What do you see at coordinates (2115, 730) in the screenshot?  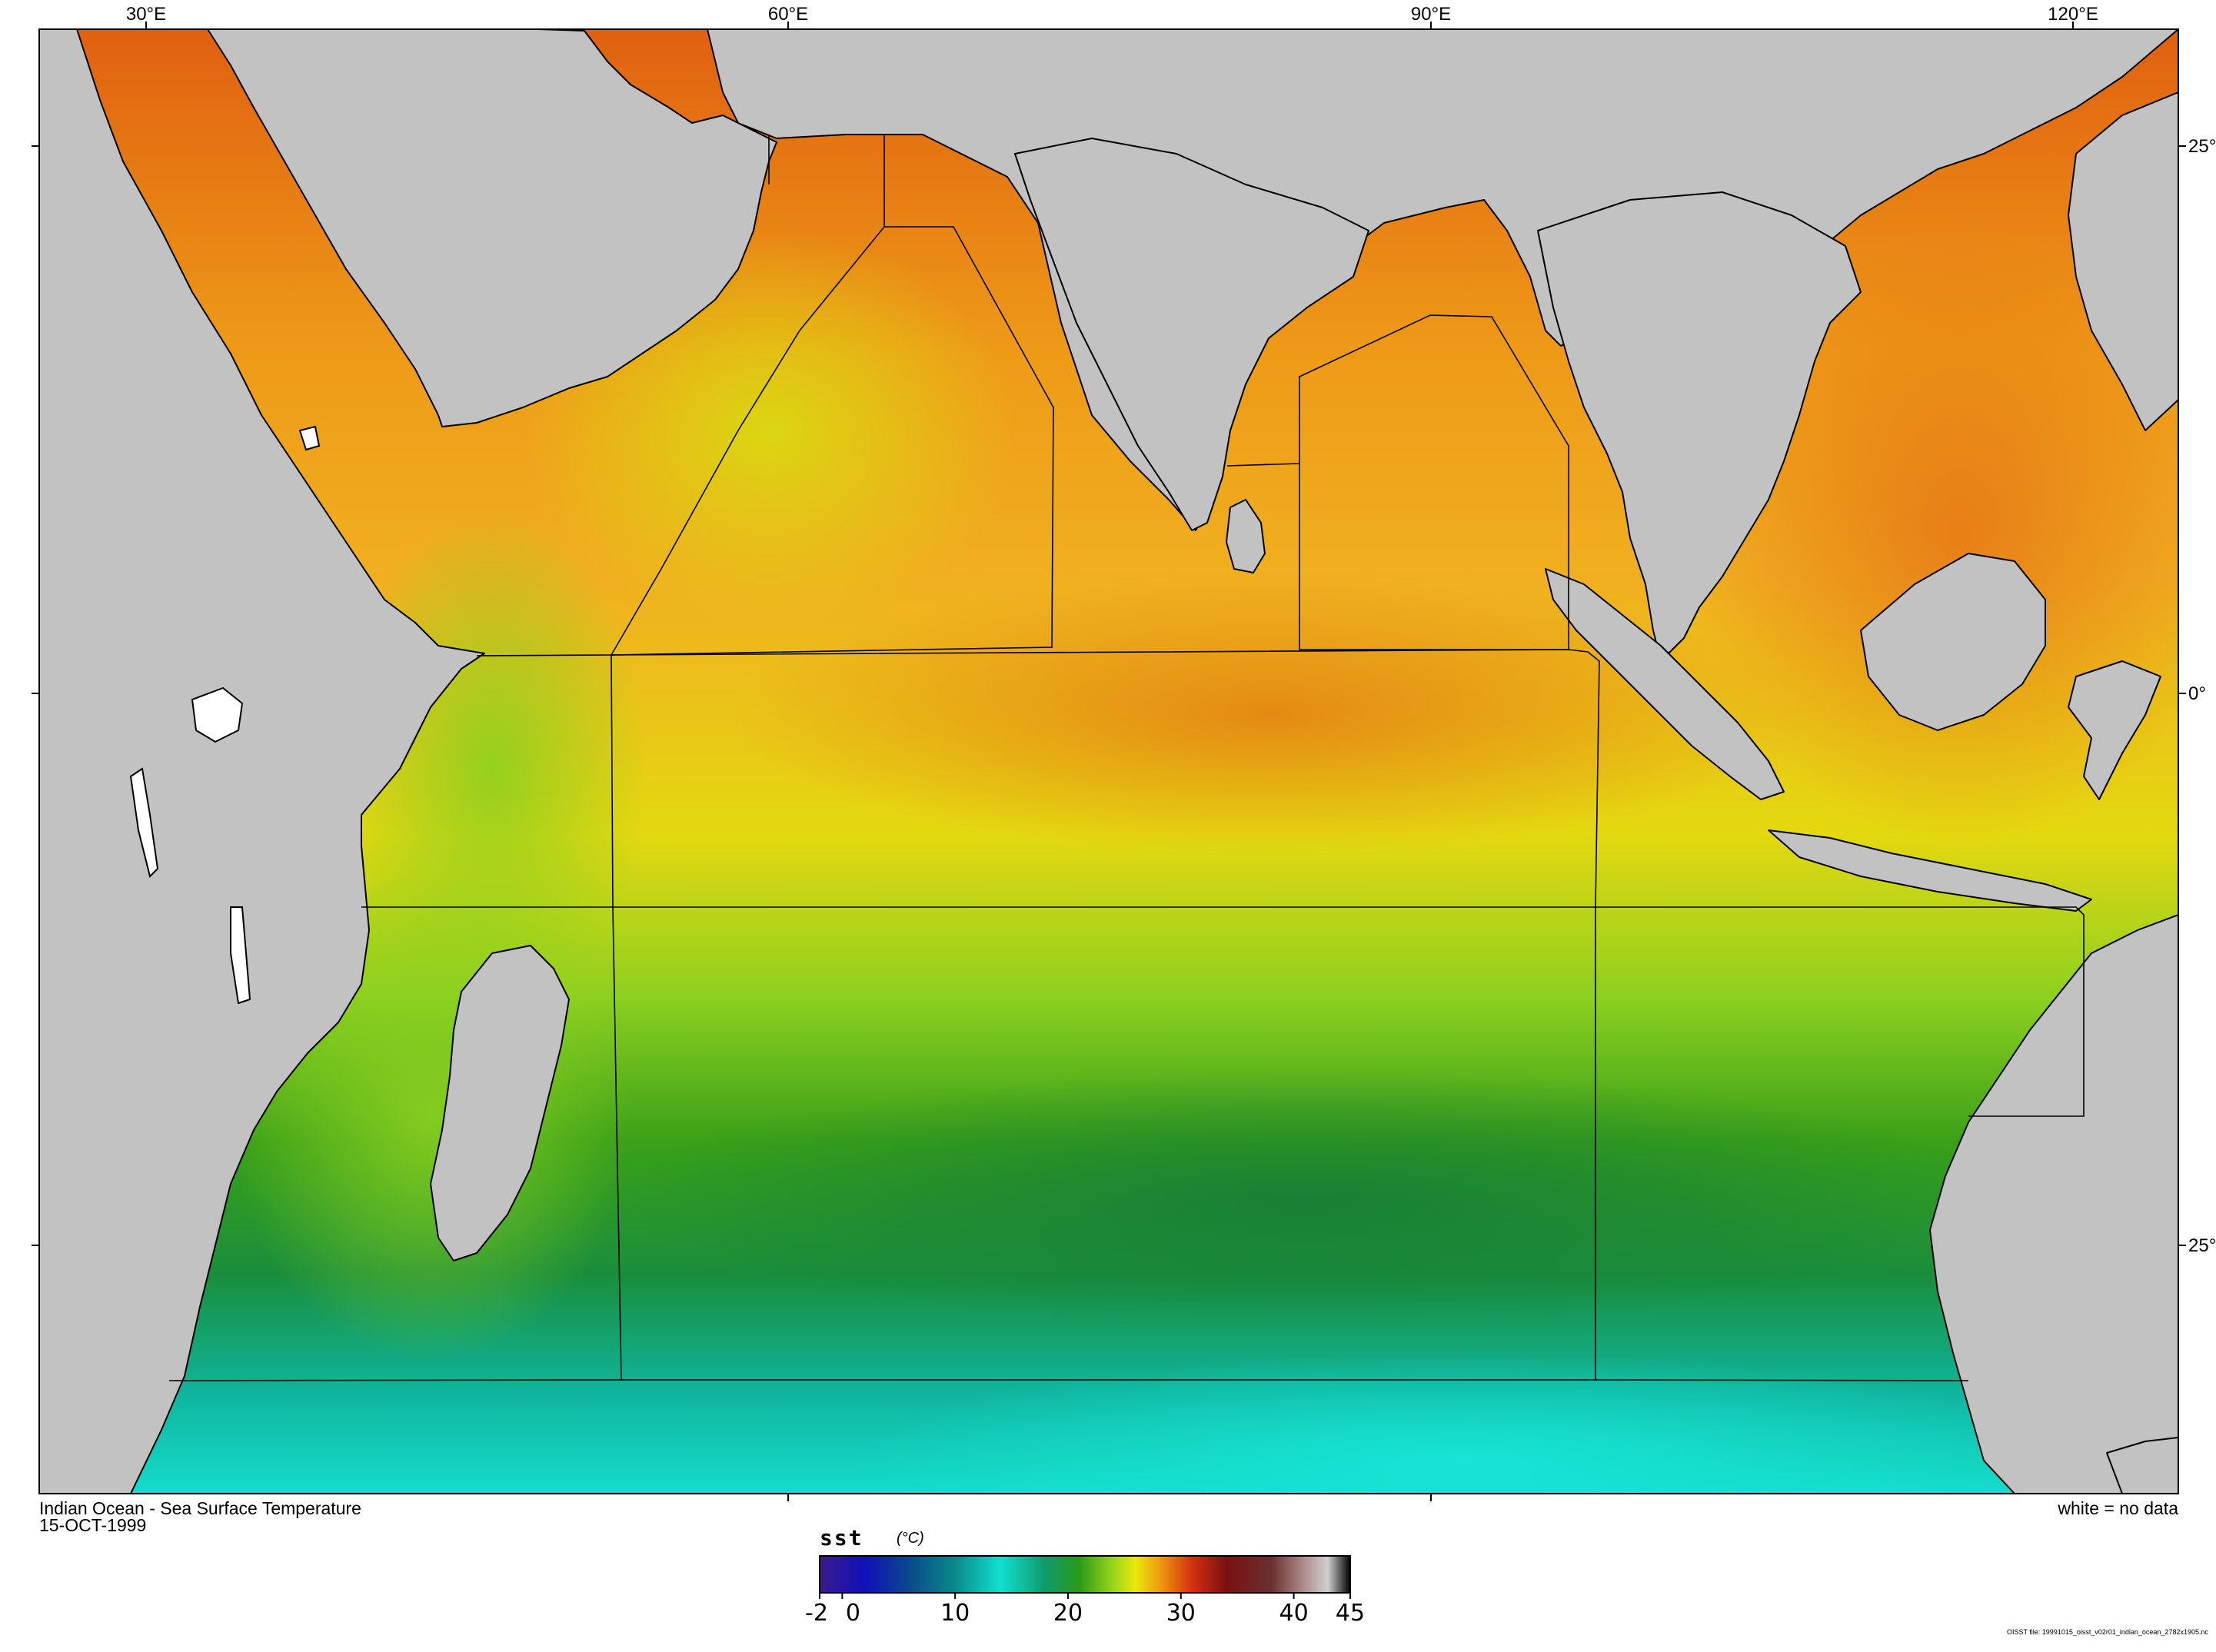 I see `sulawesi-land` at bounding box center [2115, 730].